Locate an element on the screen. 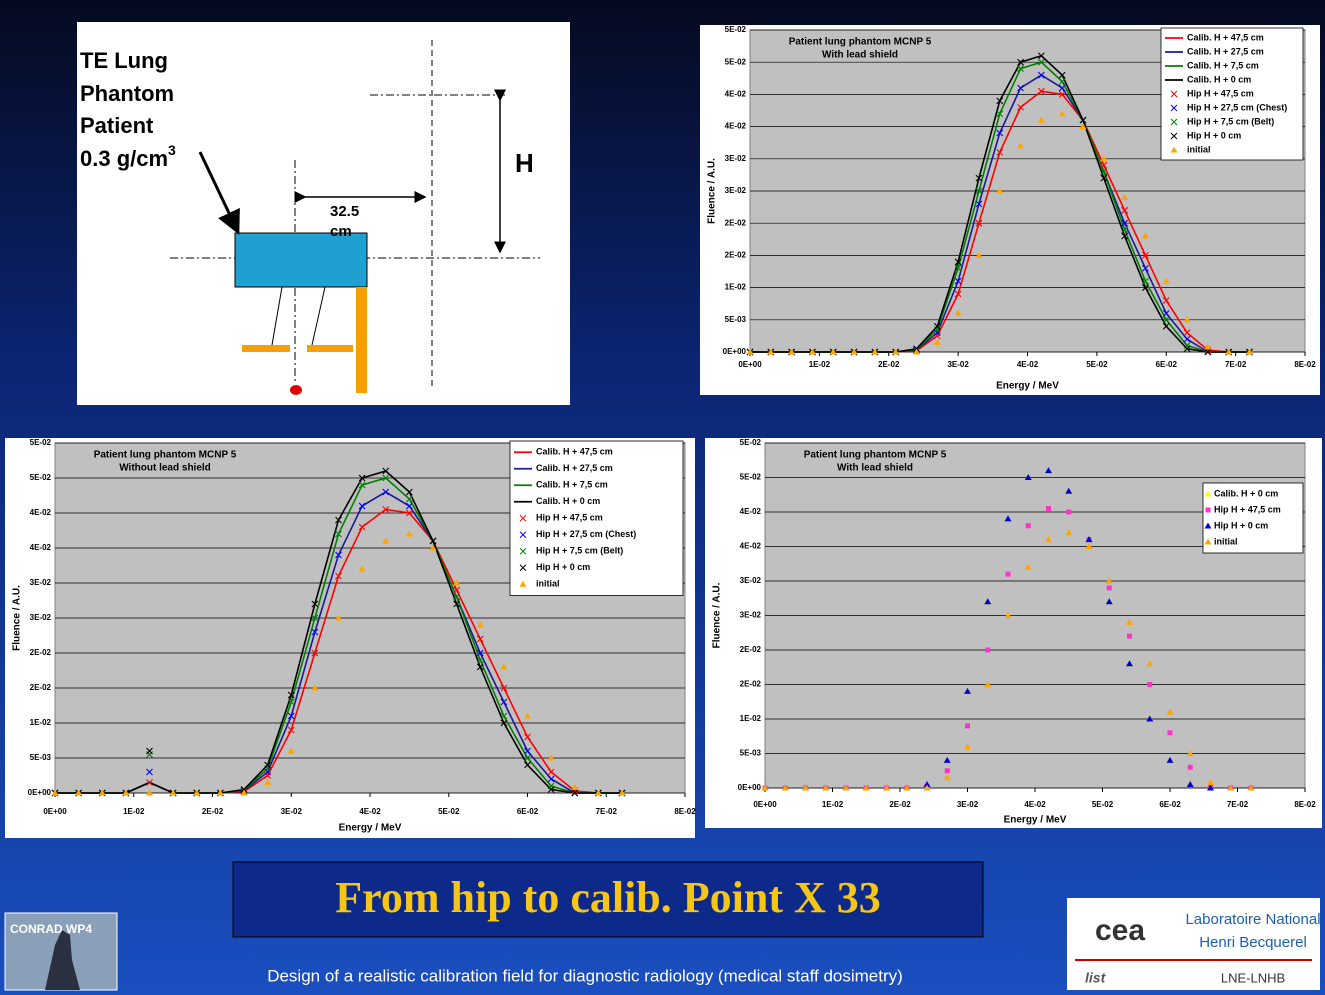 This screenshot has width=1325, height=995. beam-edge is located at coordinates (277, 316).